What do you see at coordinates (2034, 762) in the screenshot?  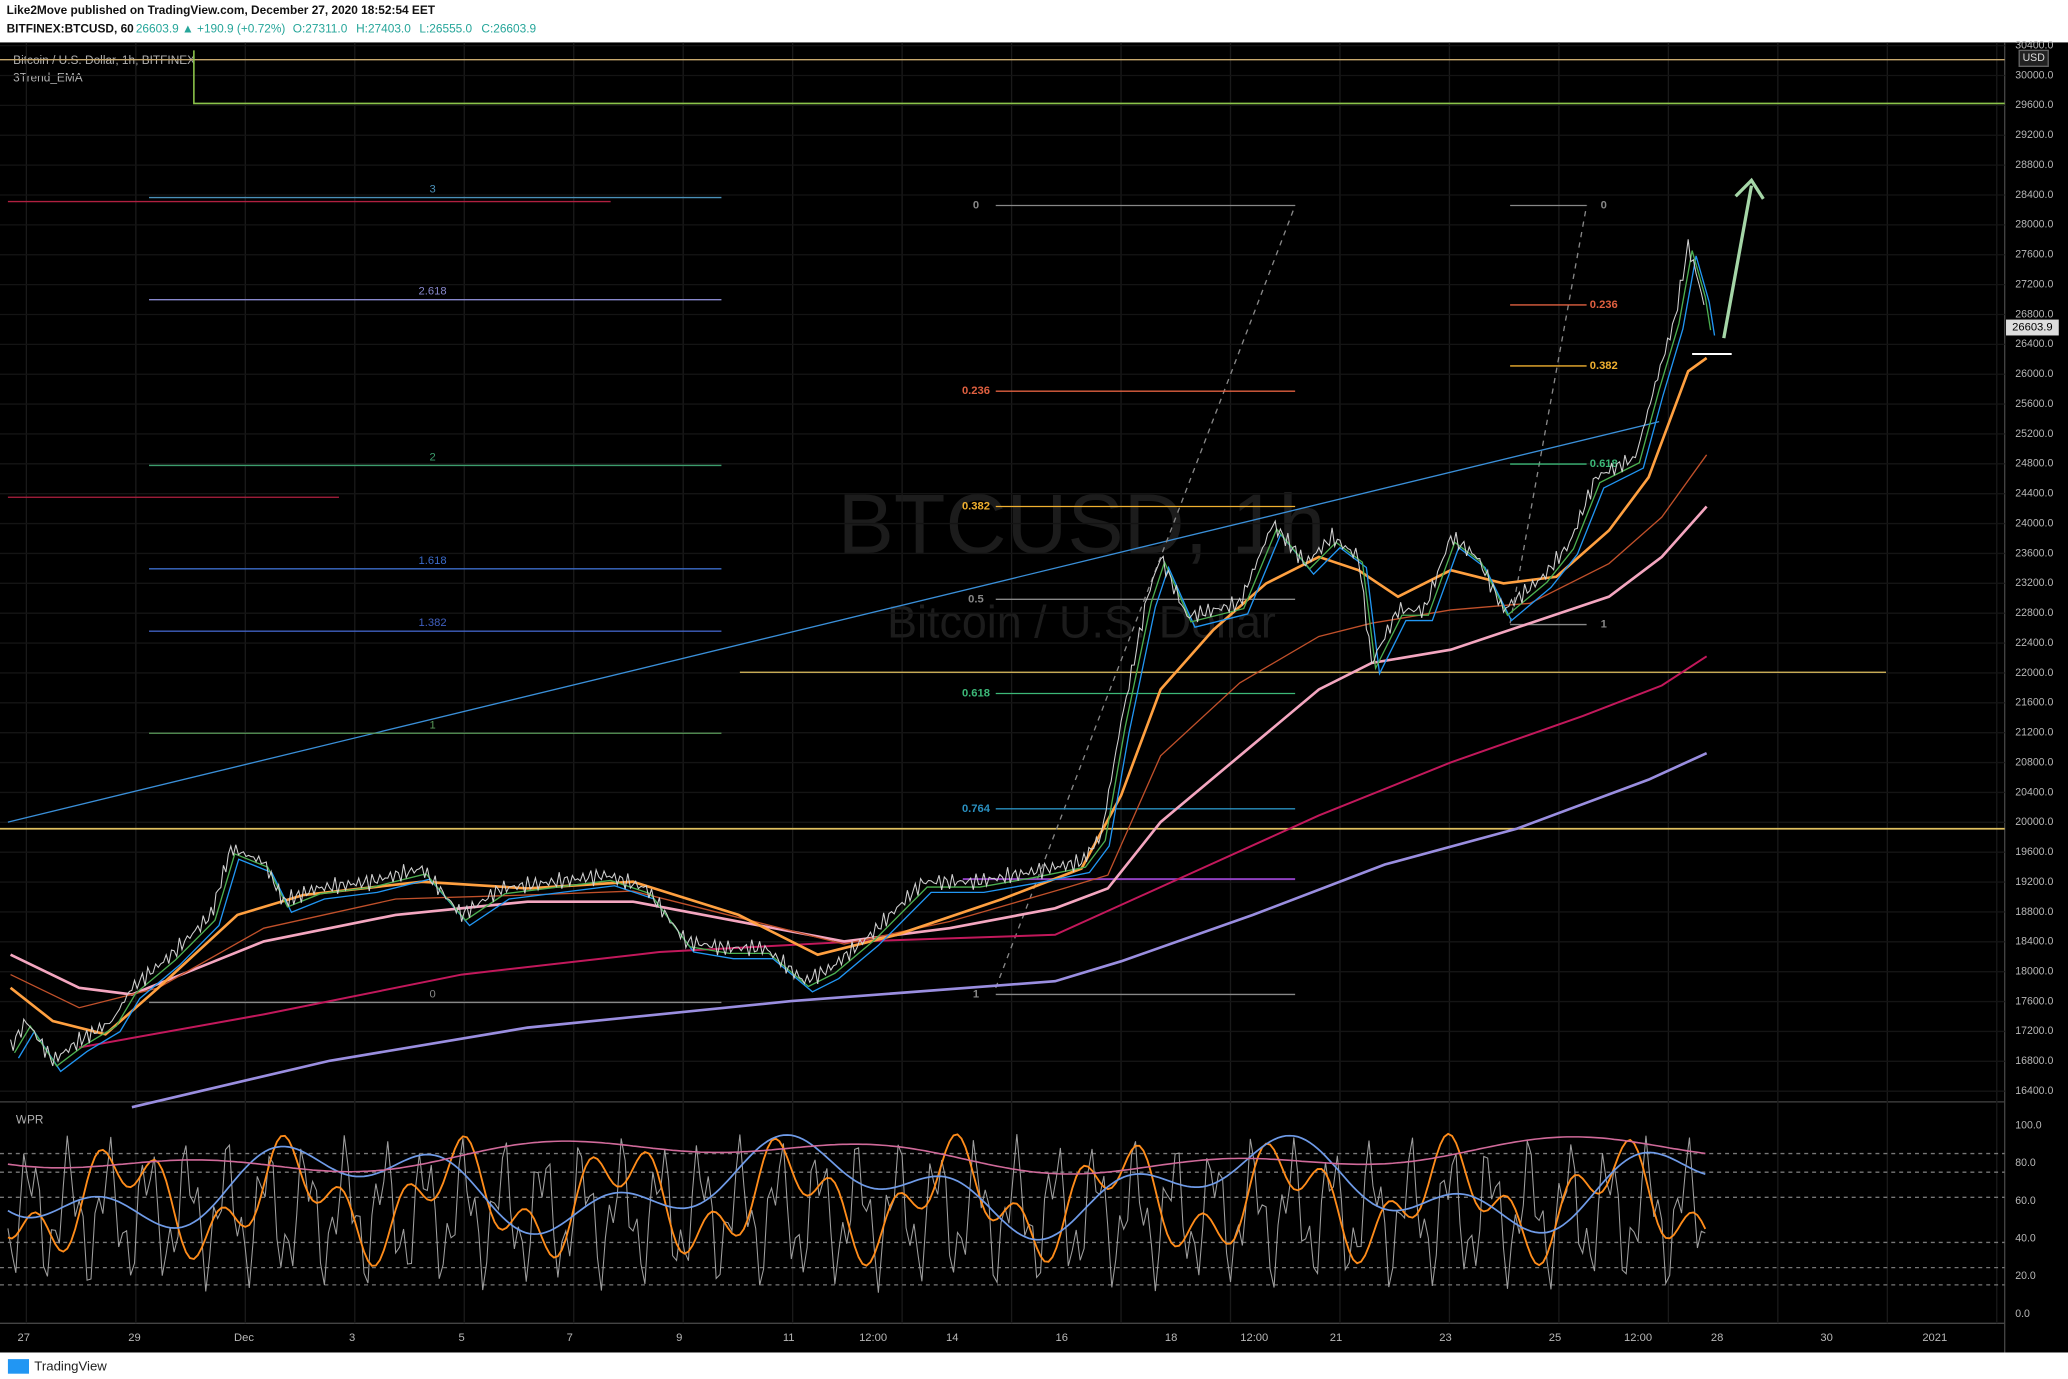 I see `price-tick-label: 20800.0` at bounding box center [2034, 762].